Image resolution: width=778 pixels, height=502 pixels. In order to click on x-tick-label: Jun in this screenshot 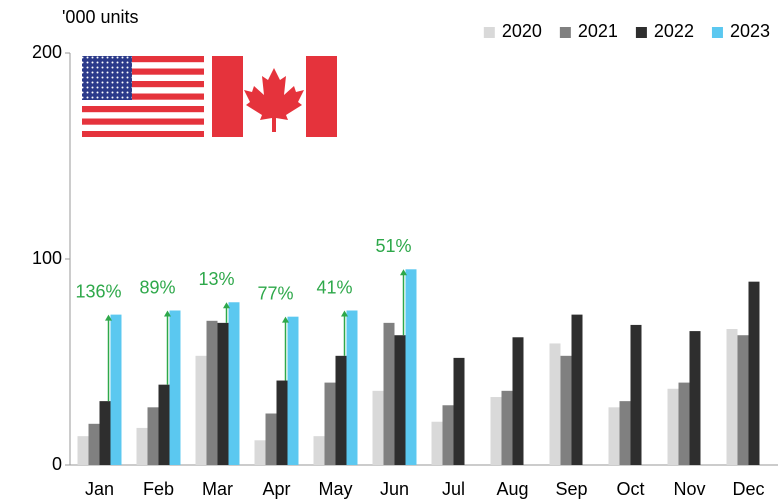, I will do `click(394, 489)`.